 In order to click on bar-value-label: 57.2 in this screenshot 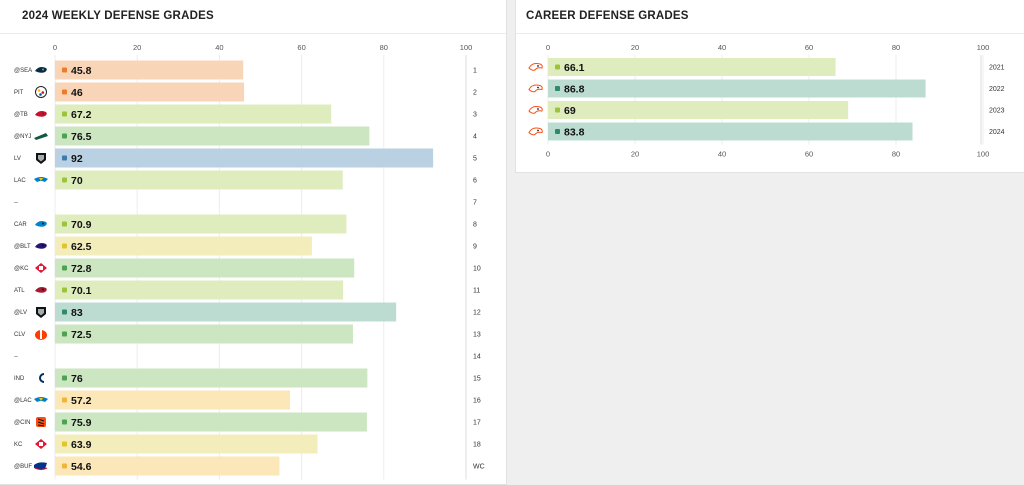, I will do `click(81, 401)`.